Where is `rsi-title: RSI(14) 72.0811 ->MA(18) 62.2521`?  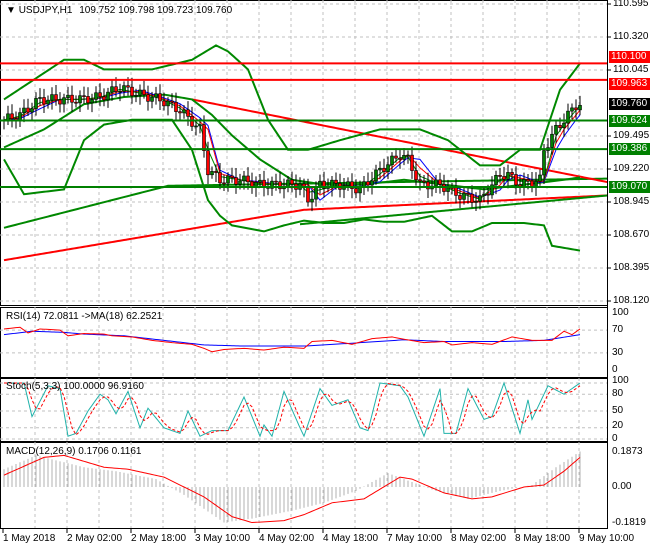 rsi-title: RSI(14) 72.0811 ->MA(18) 62.2521 is located at coordinates (84, 316).